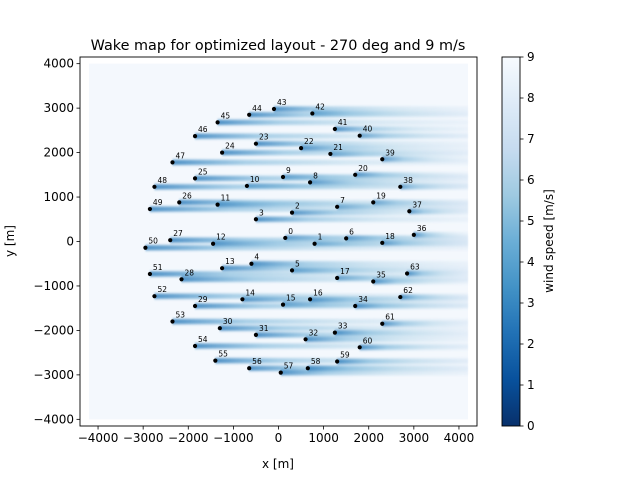 This screenshot has height=484, width=640. I want to click on x-axis-label: x [m], so click(278, 464).